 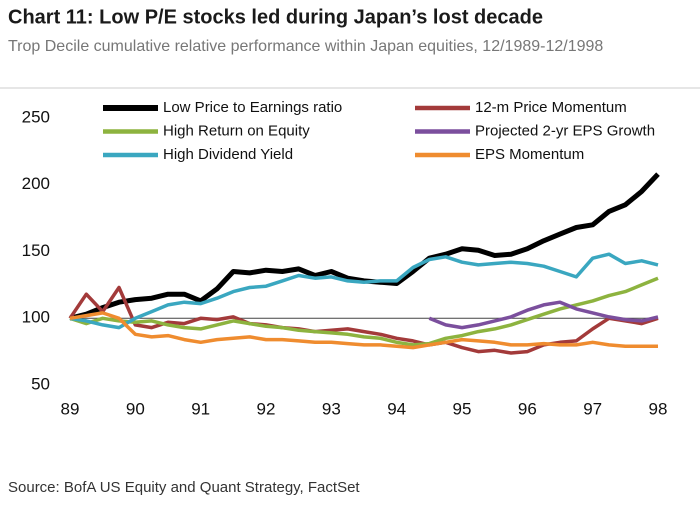 I want to click on legend-label: 12-m Price Momentum, so click(x=551, y=107).